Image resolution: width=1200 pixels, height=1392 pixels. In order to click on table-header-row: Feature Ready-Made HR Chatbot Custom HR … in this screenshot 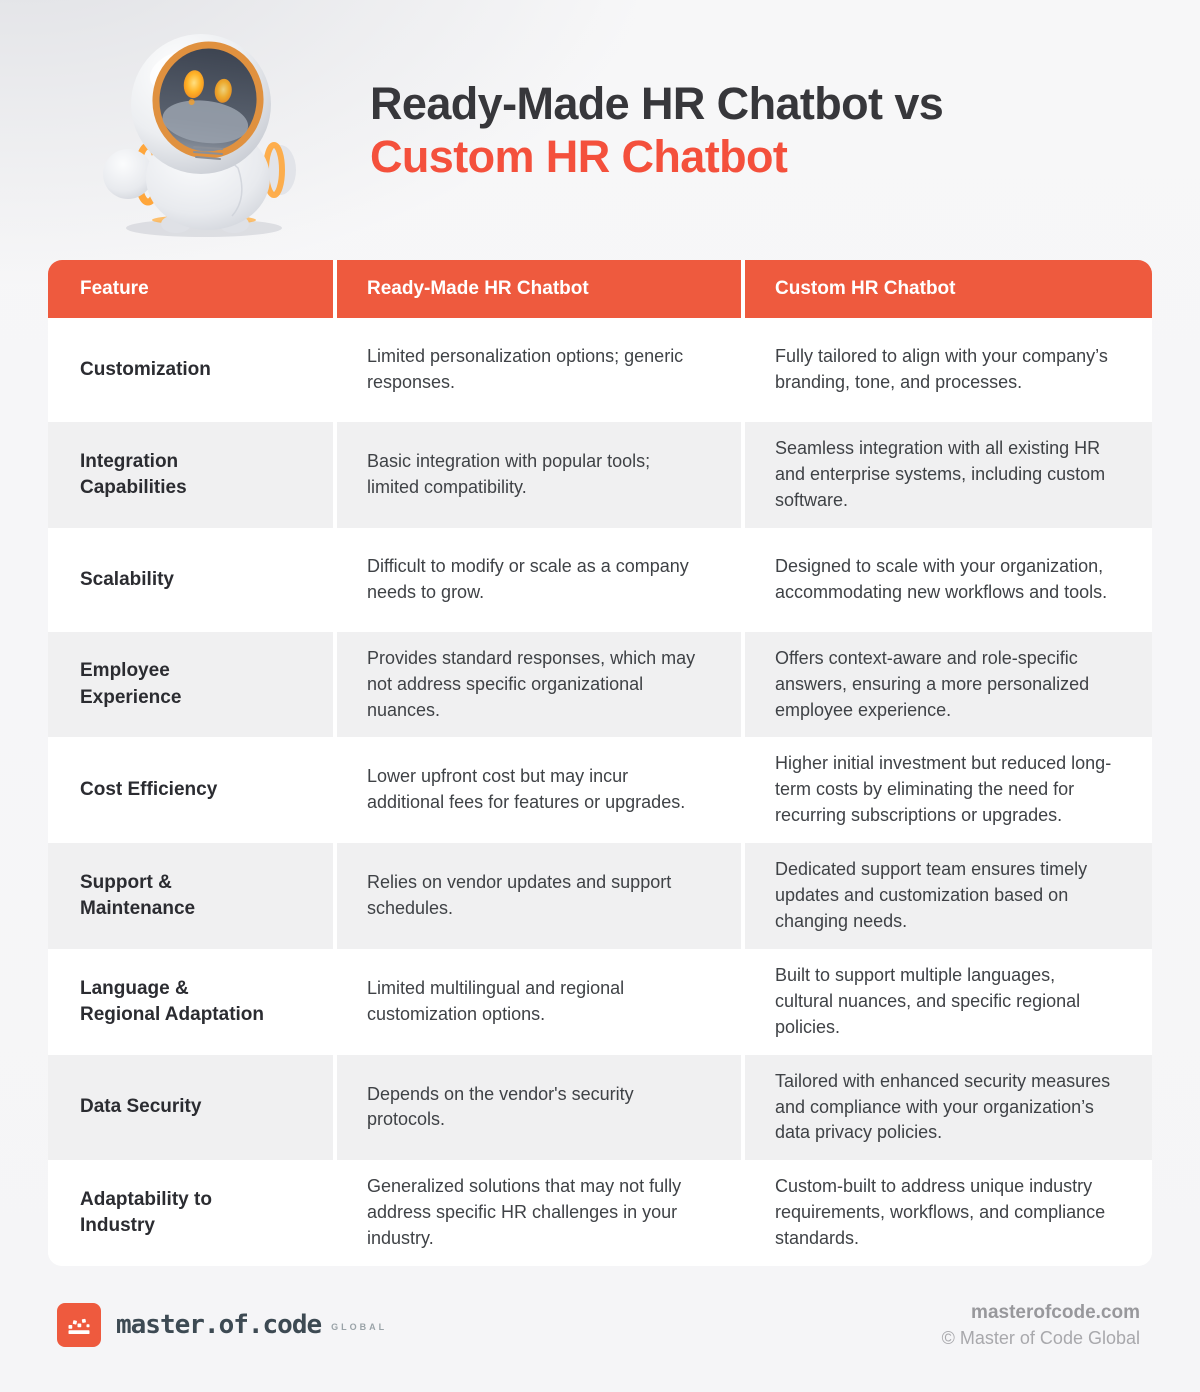, I will do `click(600, 289)`.